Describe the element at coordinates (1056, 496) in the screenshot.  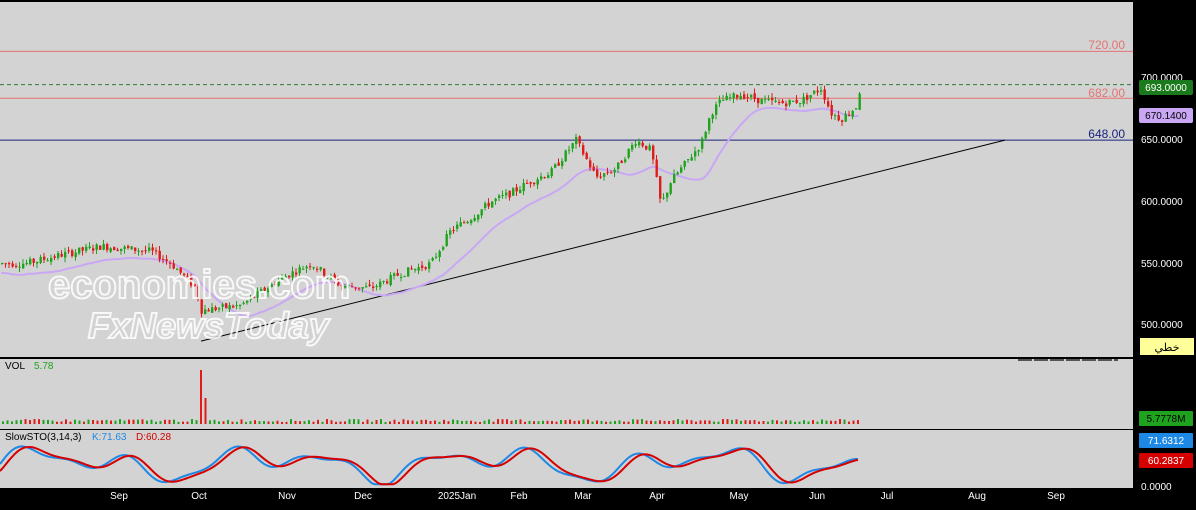
I see `month-sep-2: Sep` at that location.